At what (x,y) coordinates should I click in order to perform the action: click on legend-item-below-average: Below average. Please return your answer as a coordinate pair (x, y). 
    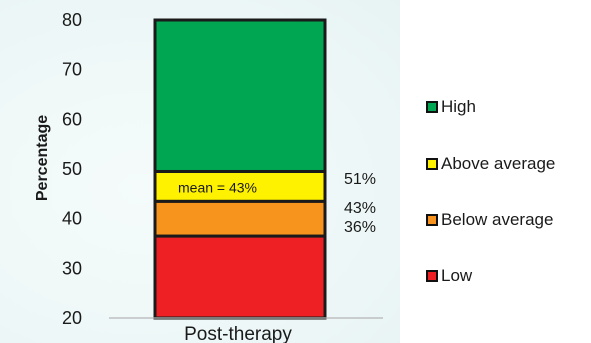
    Looking at the image, I should click on (489, 220).